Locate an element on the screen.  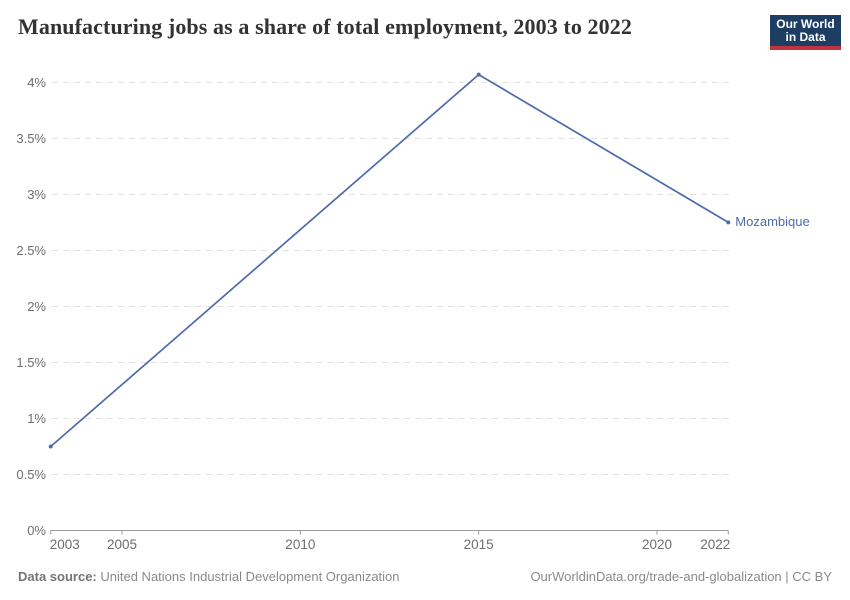
x-tick-label: 2015 is located at coordinates (478, 544).